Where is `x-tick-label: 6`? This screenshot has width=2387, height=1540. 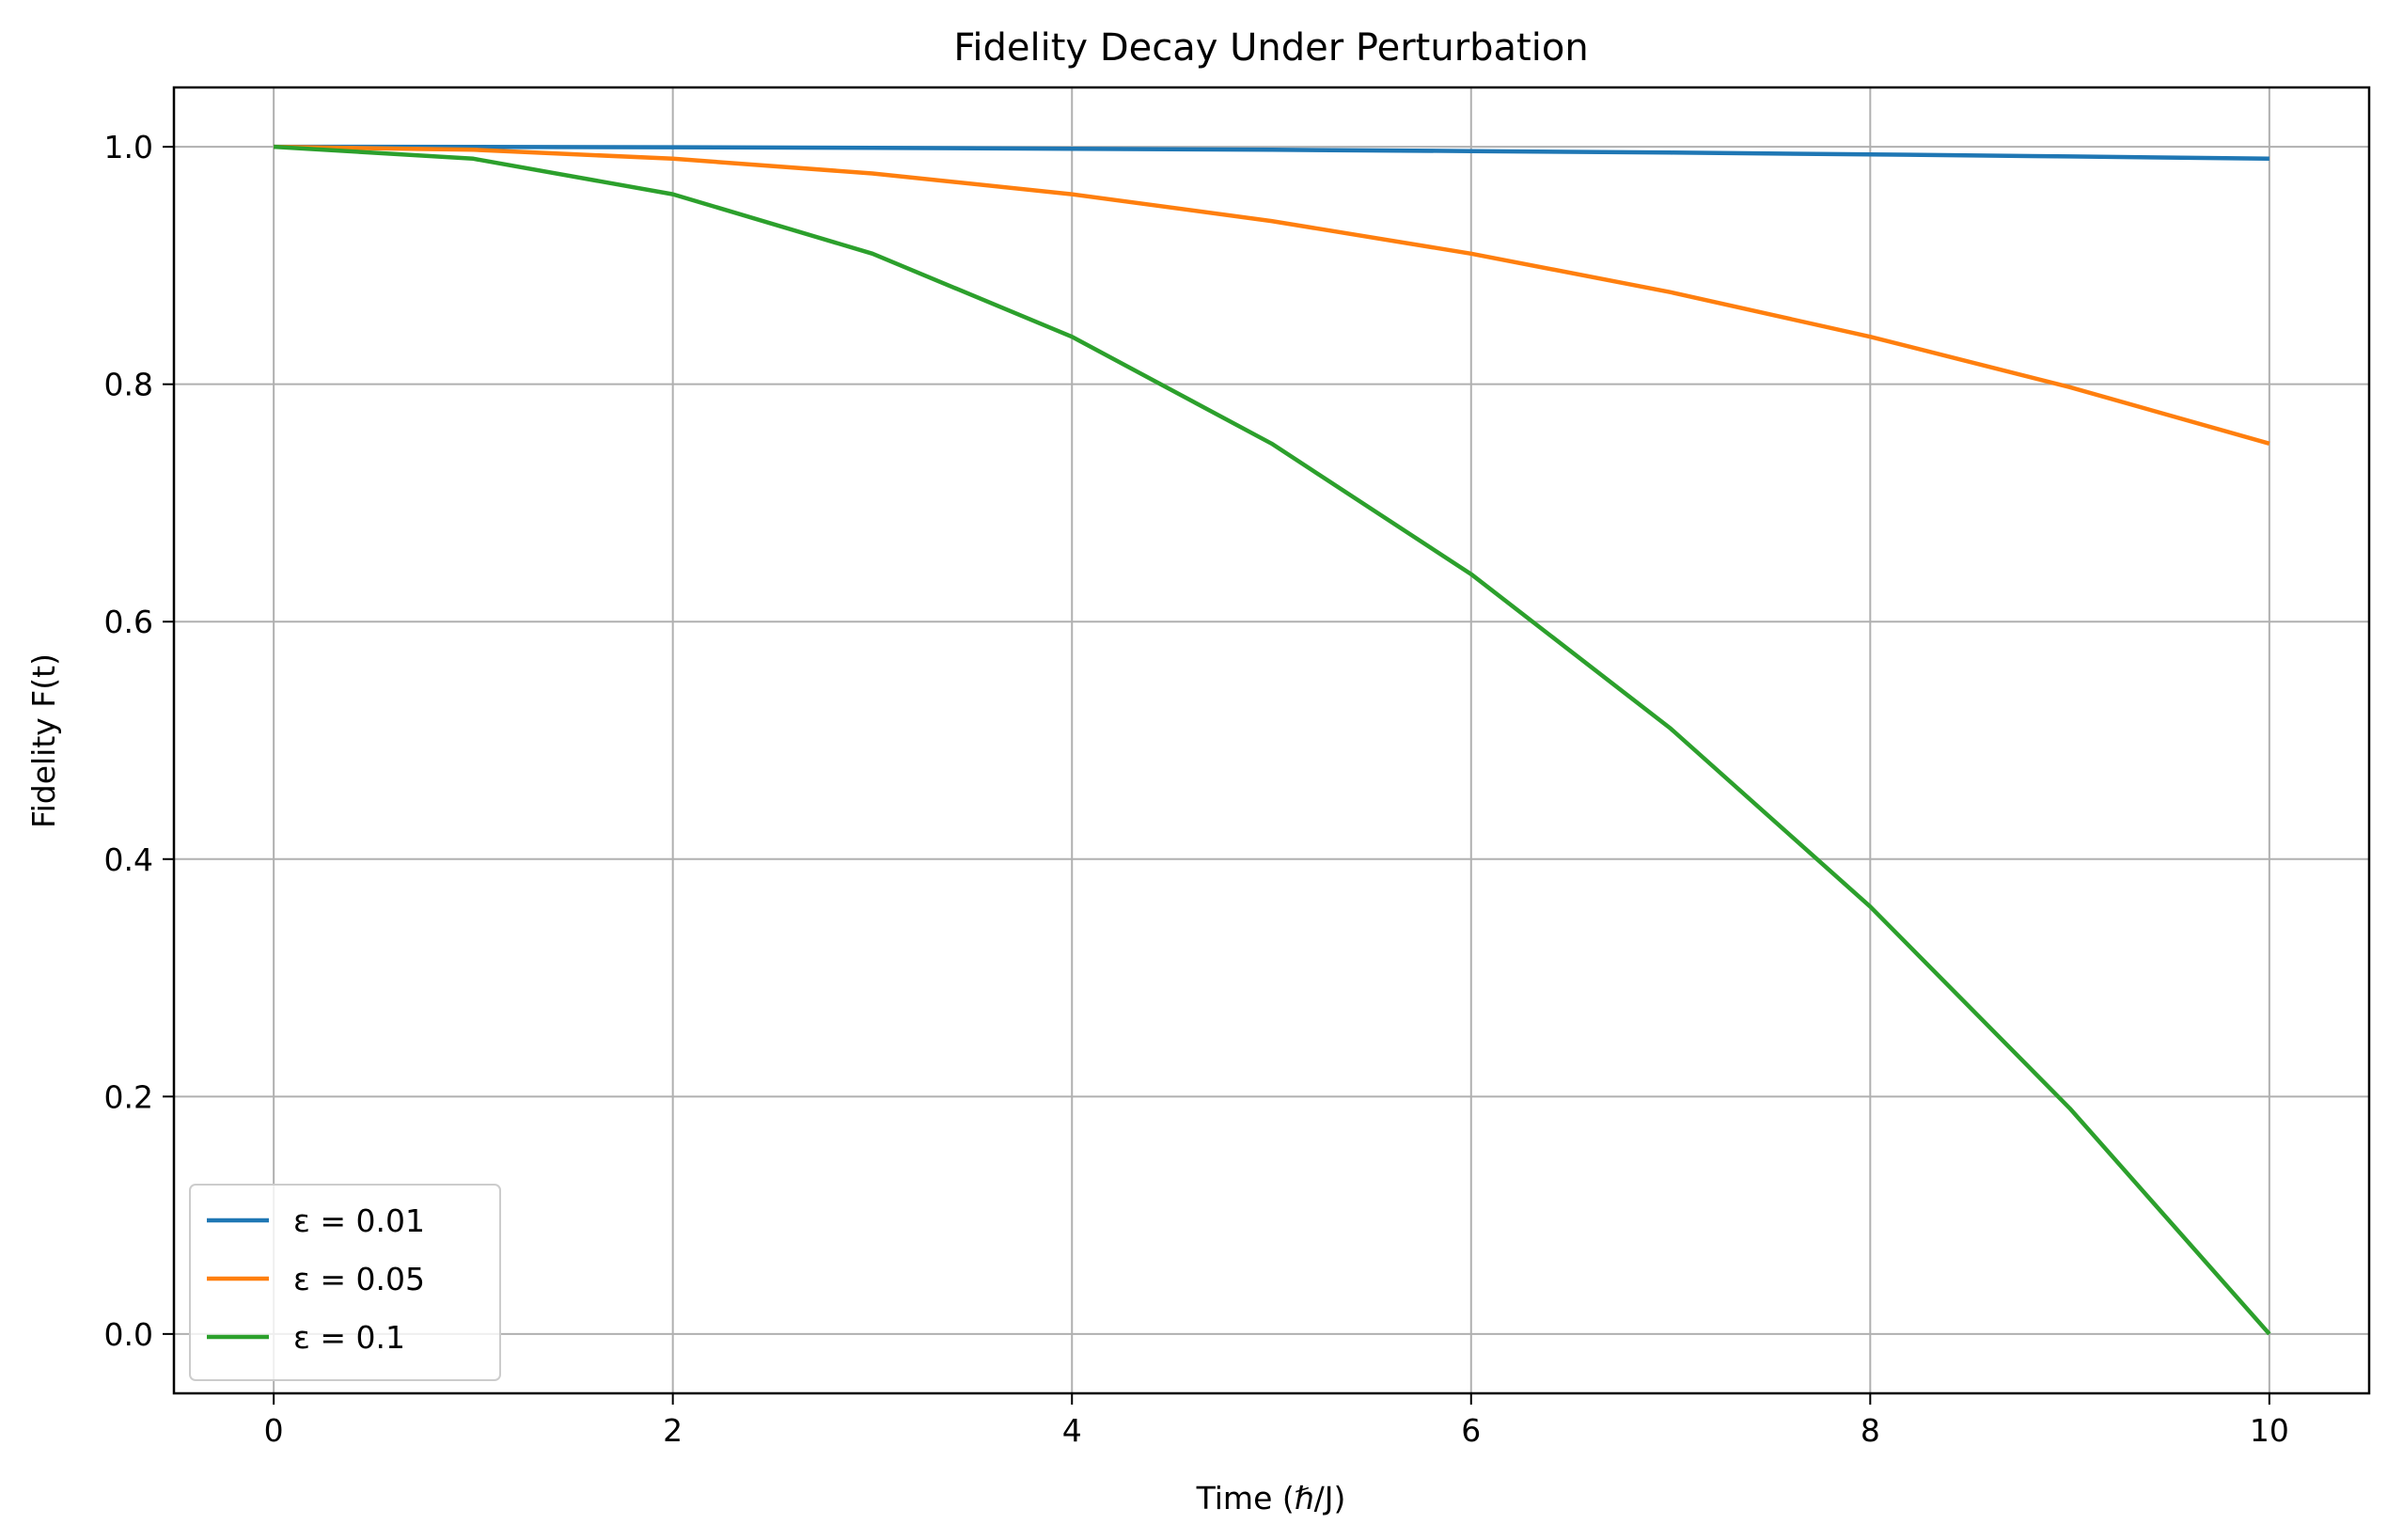 x-tick-label: 6 is located at coordinates (1471, 1431).